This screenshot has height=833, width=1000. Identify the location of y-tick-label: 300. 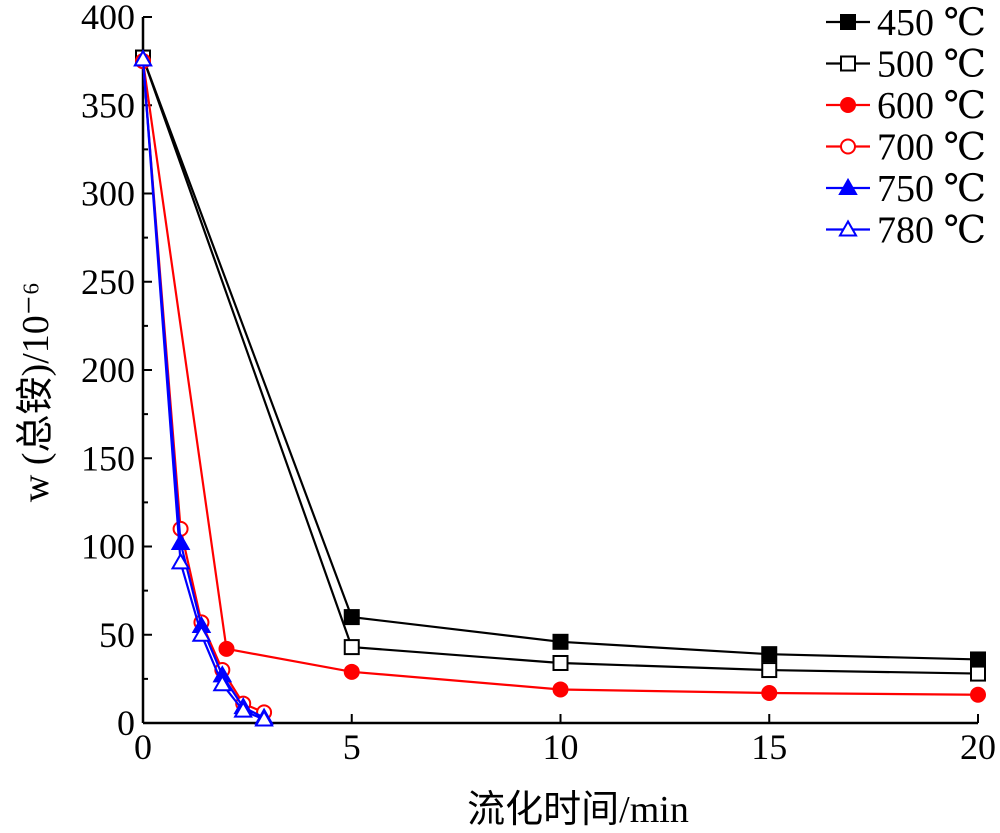
(108, 194).